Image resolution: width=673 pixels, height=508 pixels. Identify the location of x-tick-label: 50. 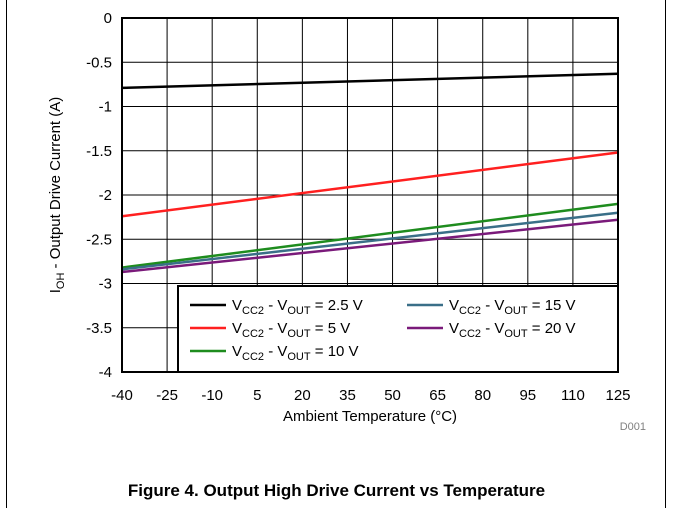
(392, 395).